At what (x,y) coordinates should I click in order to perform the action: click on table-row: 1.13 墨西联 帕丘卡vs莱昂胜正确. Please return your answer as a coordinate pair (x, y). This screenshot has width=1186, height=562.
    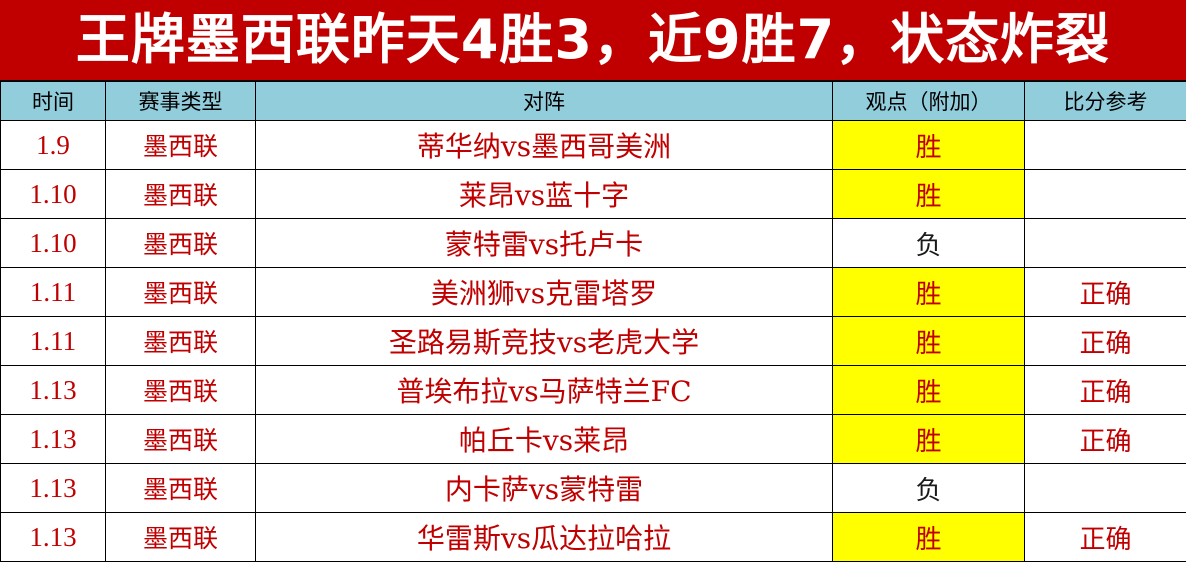
    Looking at the image, I should click on (593, 439).